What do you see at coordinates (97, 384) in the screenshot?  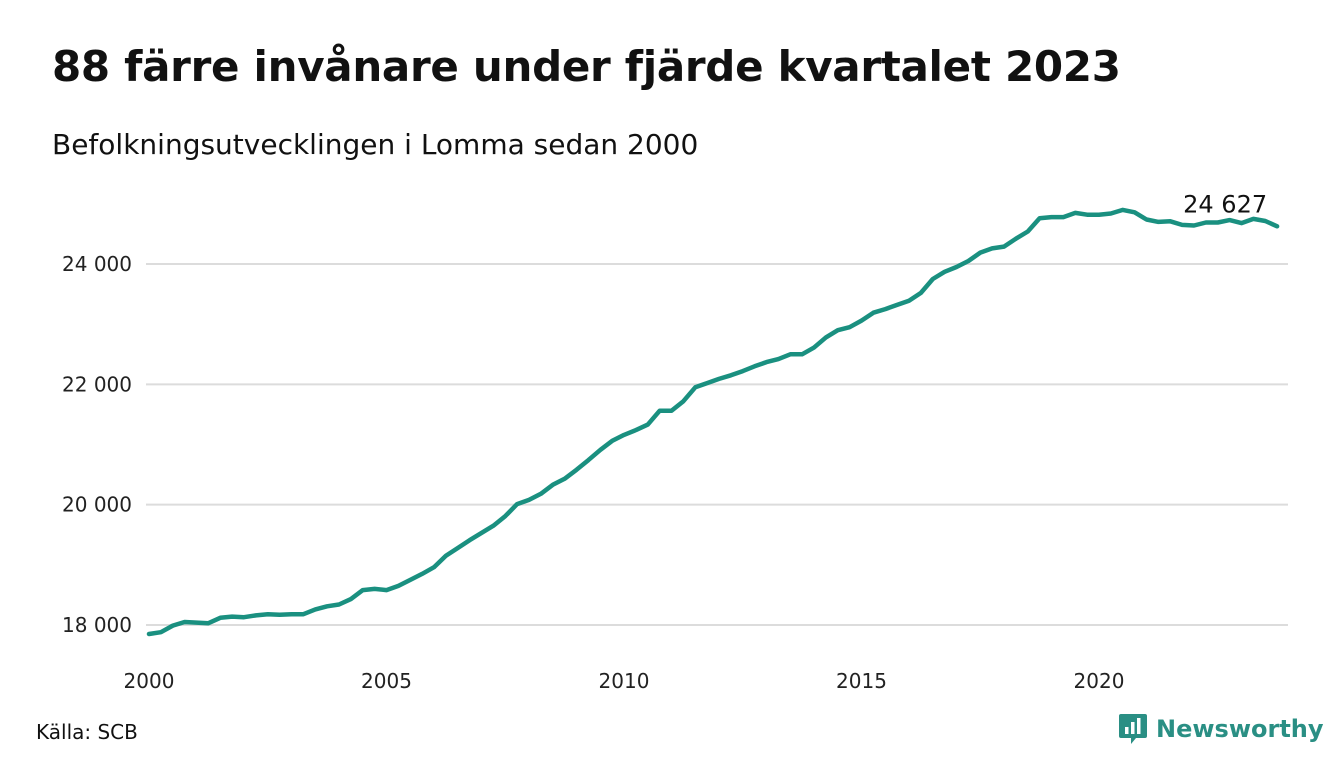 I see `y-tick-label: 22 000` at bounding box center [97, 384].